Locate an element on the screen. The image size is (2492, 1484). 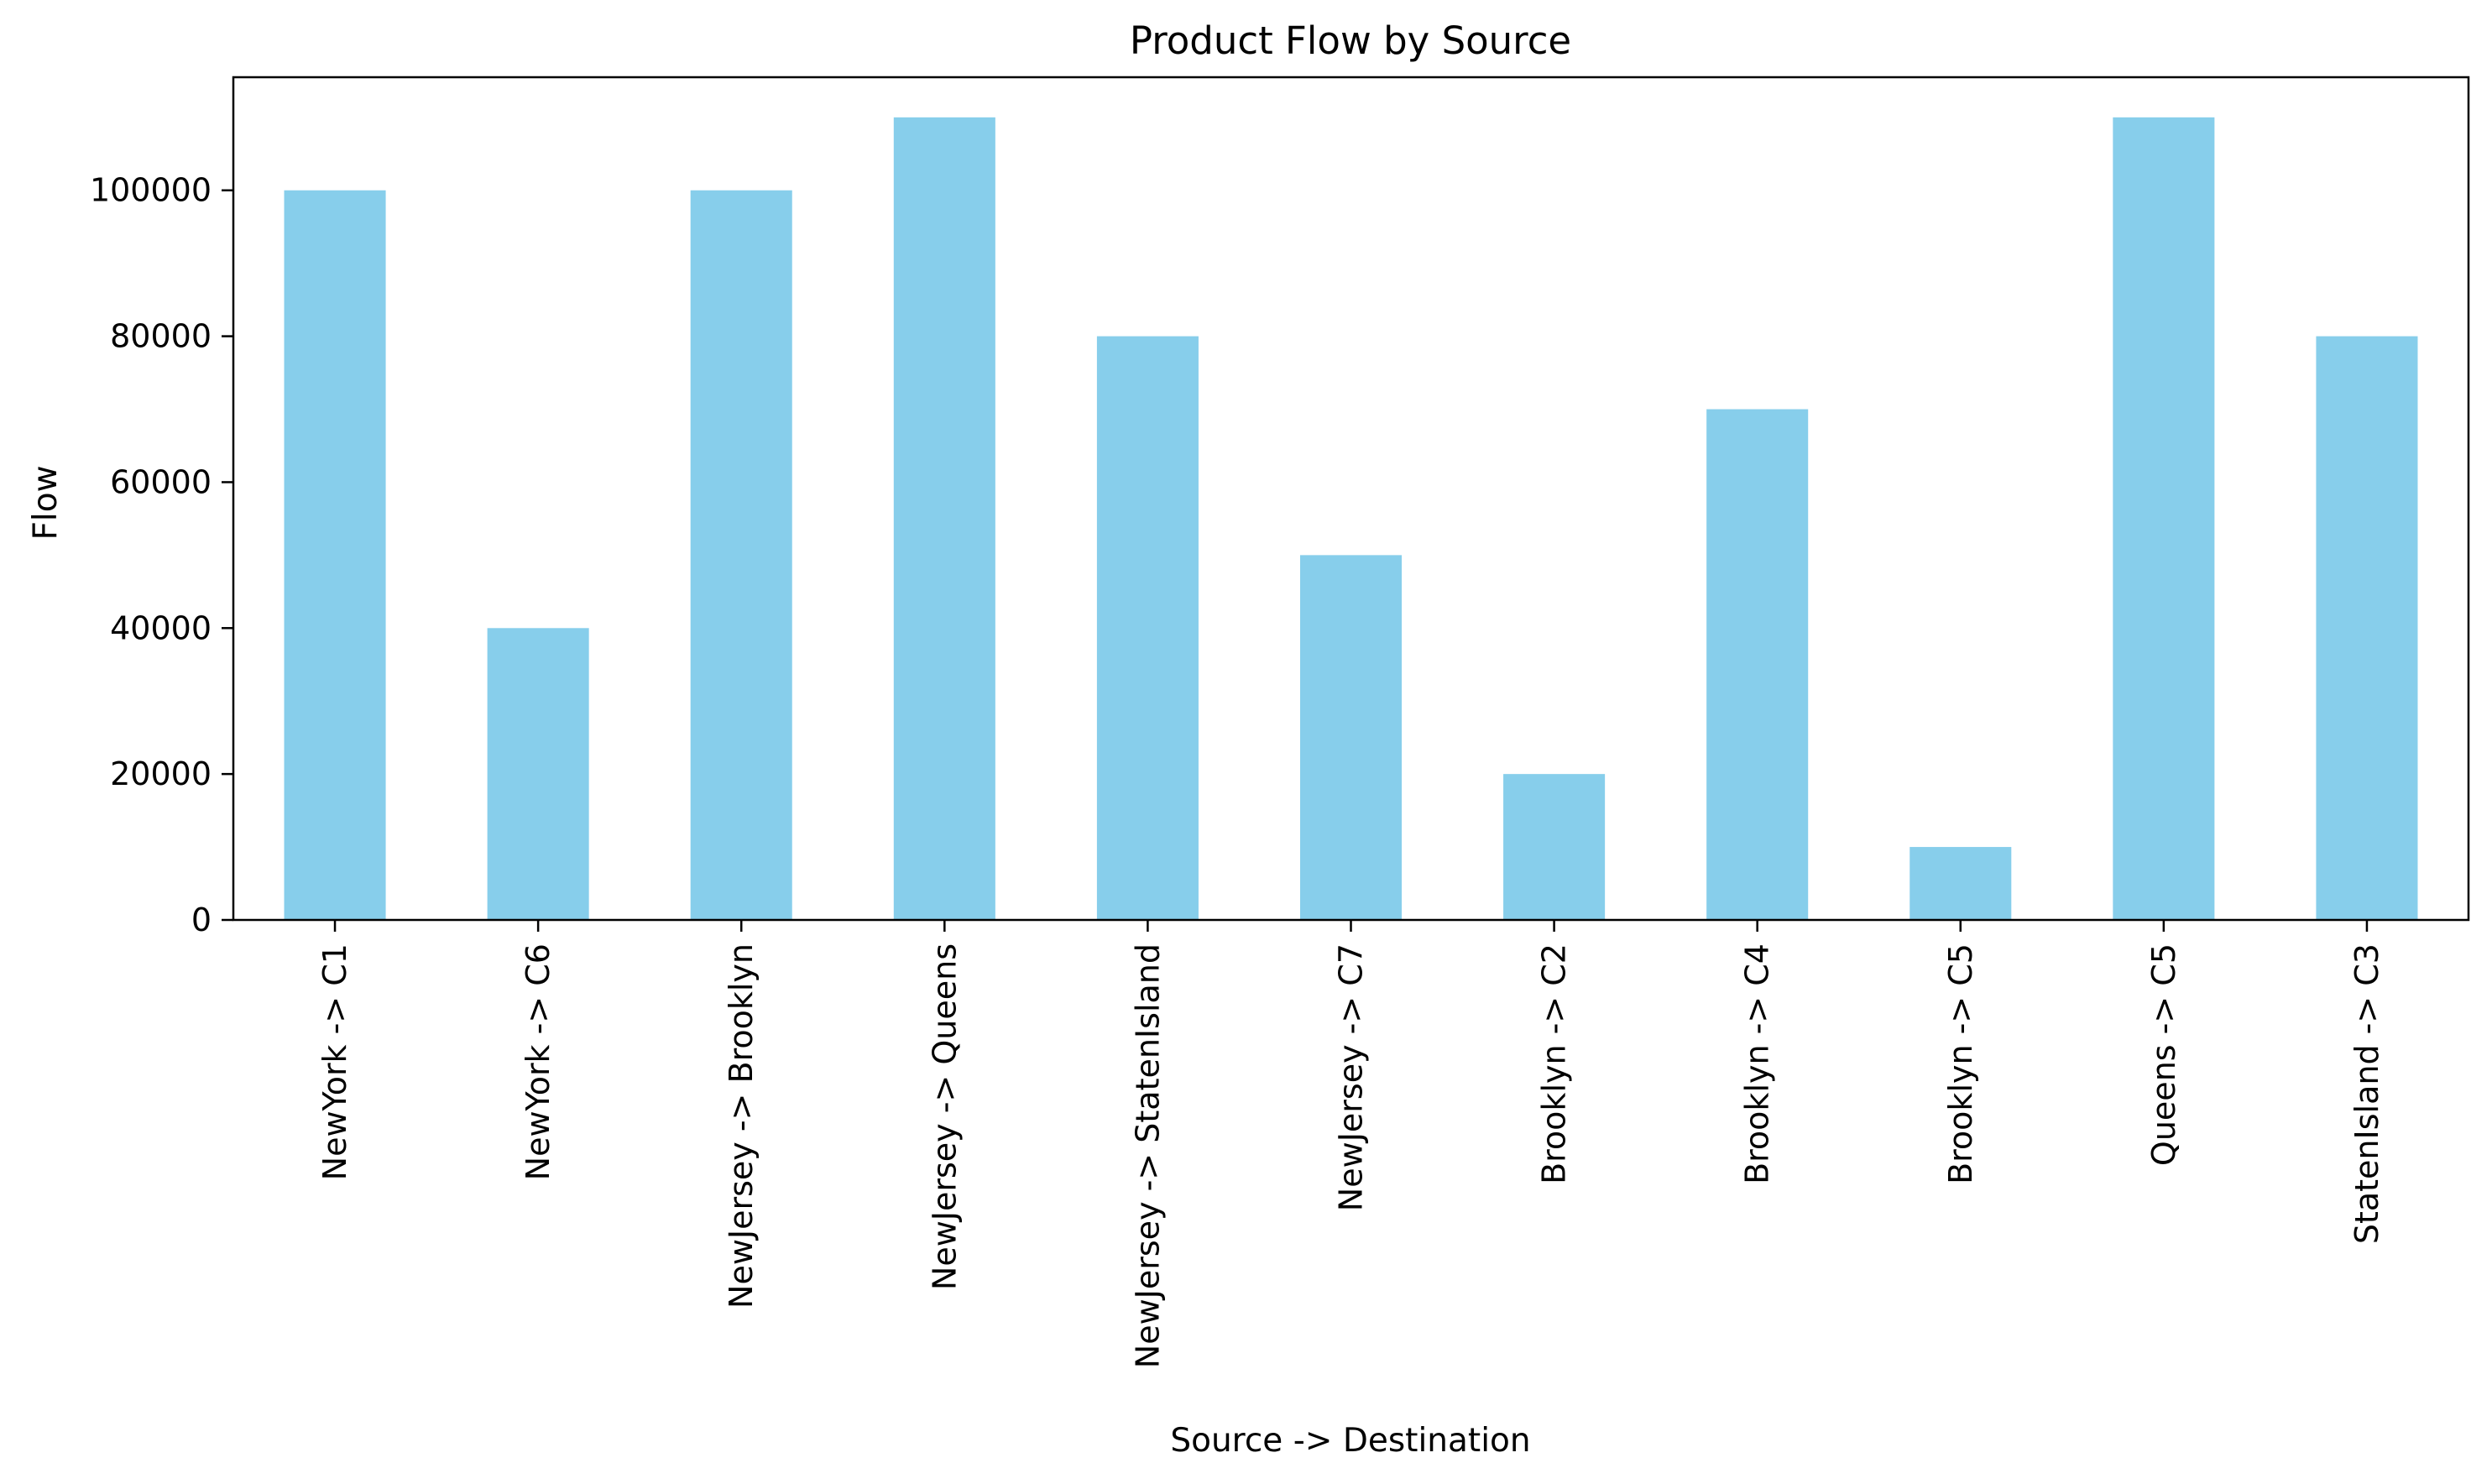
y-tick-label: 100000 is located at coordinates (151, 190).